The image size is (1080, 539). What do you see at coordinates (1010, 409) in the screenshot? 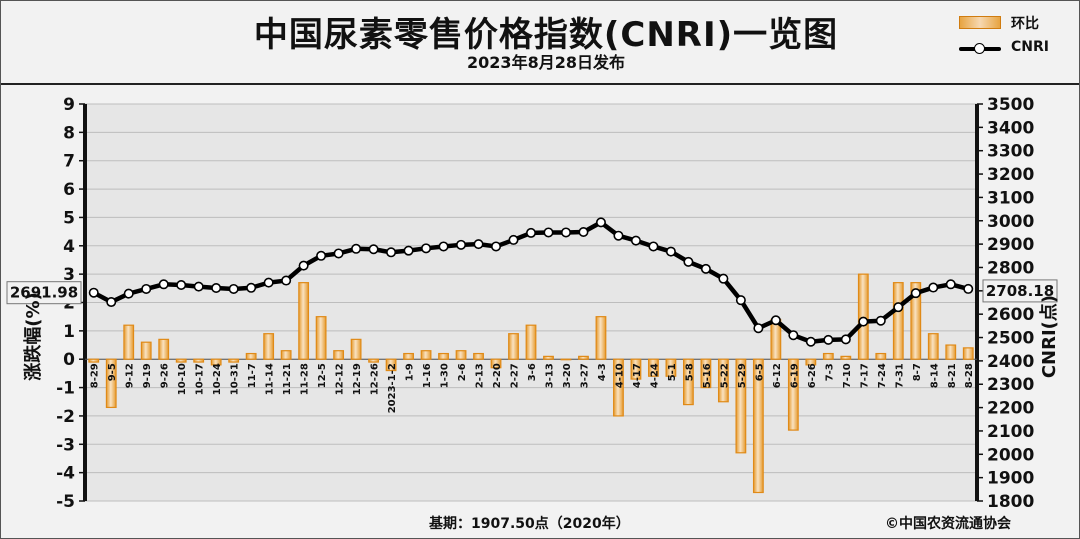
I see `right-tick-label: 2200` at bounding box center [1010, 409].